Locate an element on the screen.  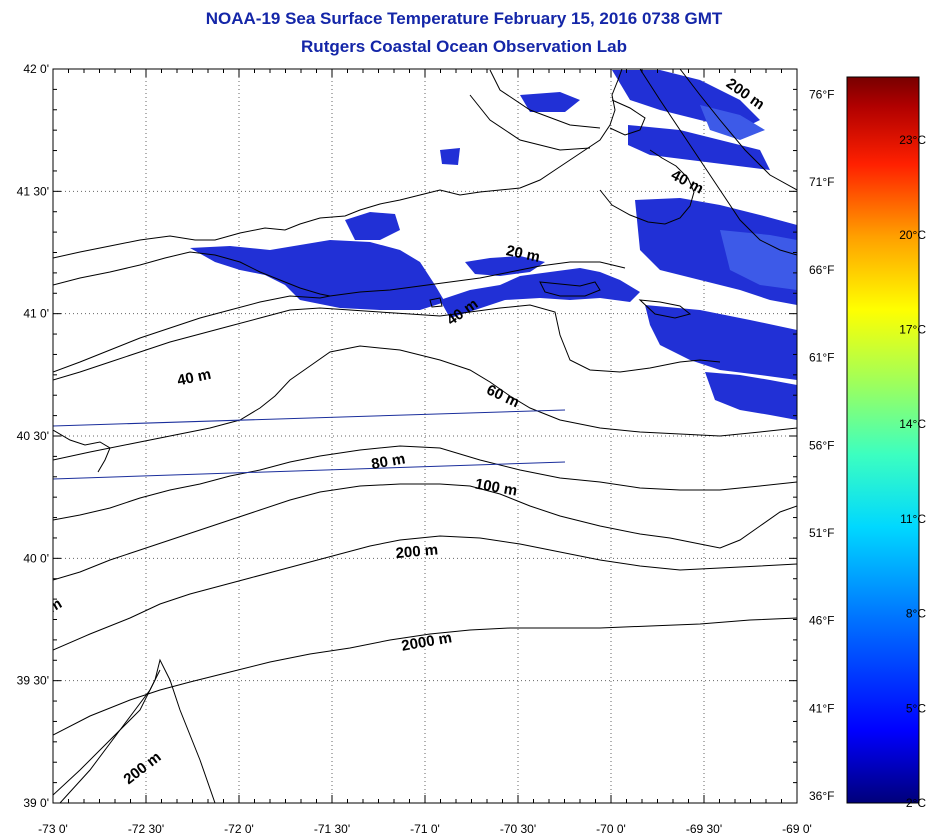
fahrenheit-label: 46°F is located at coordinates (821, 621).